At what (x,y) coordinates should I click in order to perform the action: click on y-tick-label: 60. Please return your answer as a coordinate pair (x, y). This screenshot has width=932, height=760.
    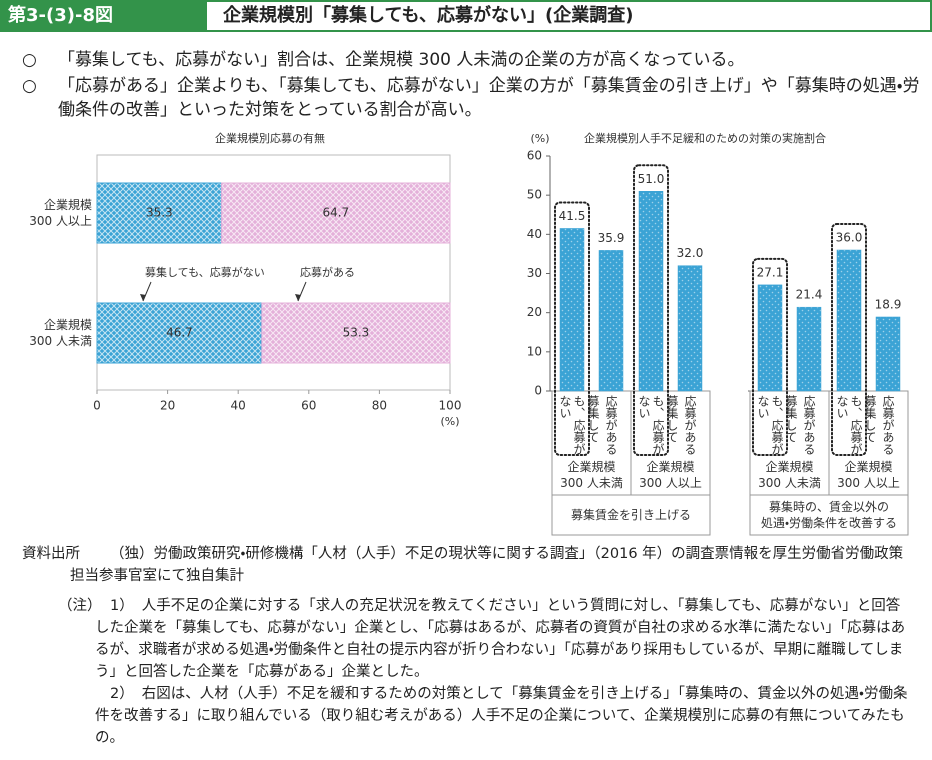
    Looking at the image, I should click on (534, 156).